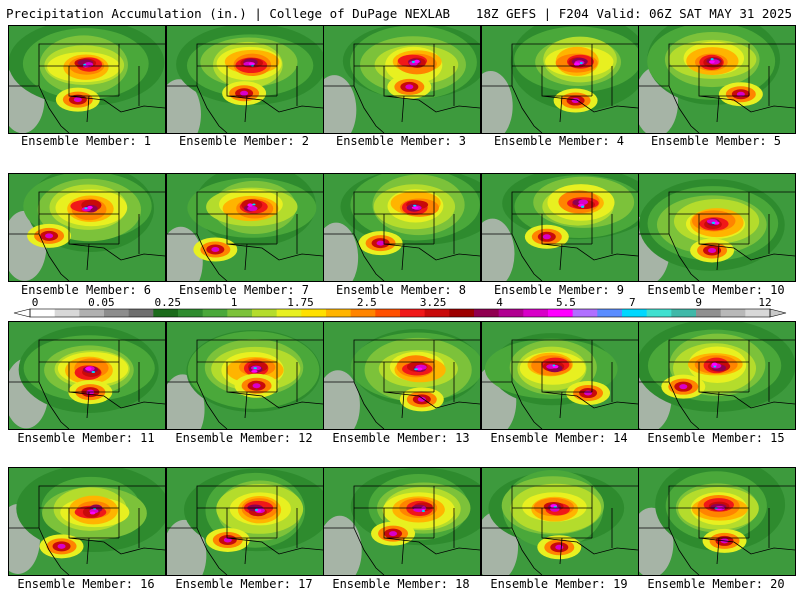 The height and width of the screenshot is (600, 800). What do you see at coordinates (566, 303) in the screenshot?
I see `colorbar-tick-label: 5.5` at bounding box center [566, 303].